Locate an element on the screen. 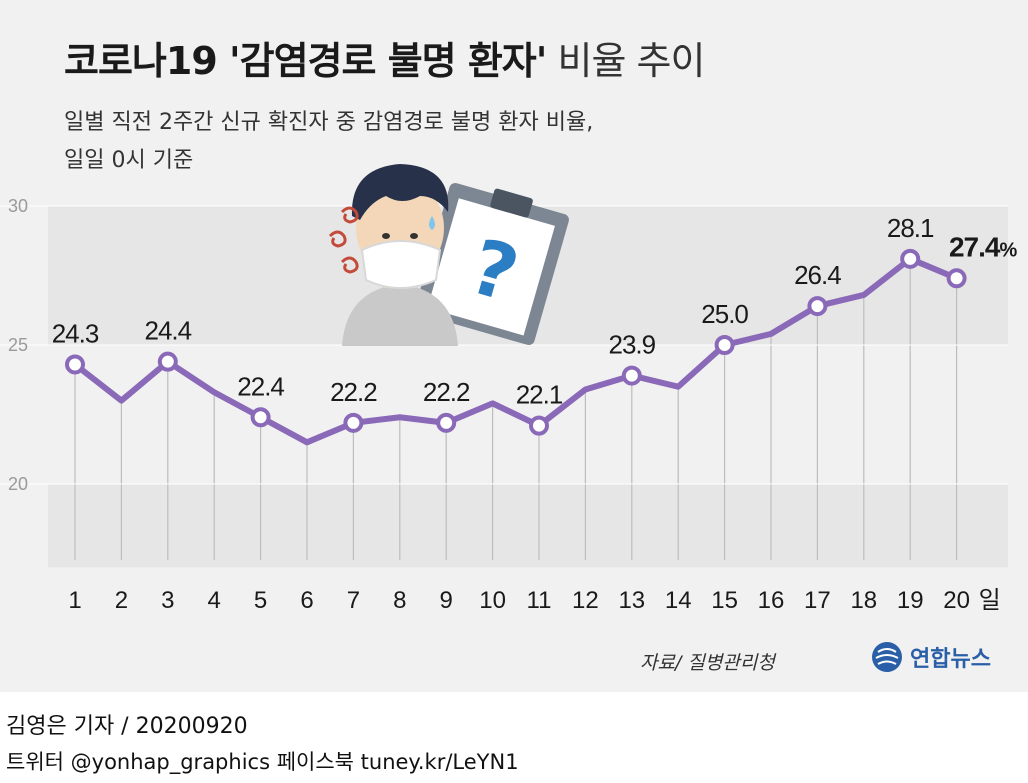  x-tick-label: 18 is located at coordinates (863, 600).